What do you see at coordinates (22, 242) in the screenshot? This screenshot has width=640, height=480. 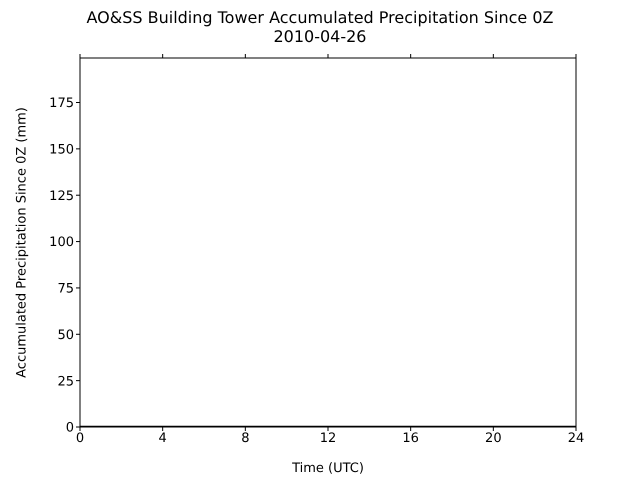 I see `y-axis-title: Accumulated Precipitation Since 0Z (mm)` at bounding box center [22, 242].